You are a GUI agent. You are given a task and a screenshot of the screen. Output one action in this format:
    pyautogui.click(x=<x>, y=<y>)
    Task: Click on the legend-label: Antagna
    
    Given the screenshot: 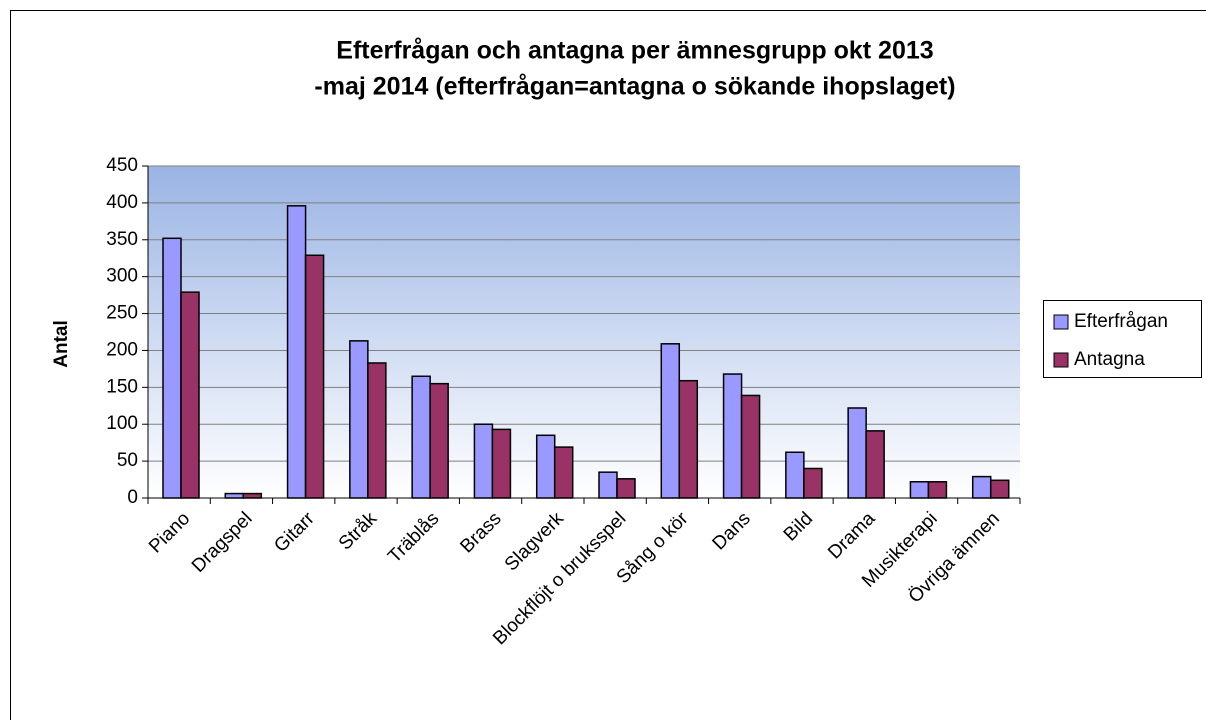 What is the action you would take?
    pyautogui.click(x=1109, y=359)
    